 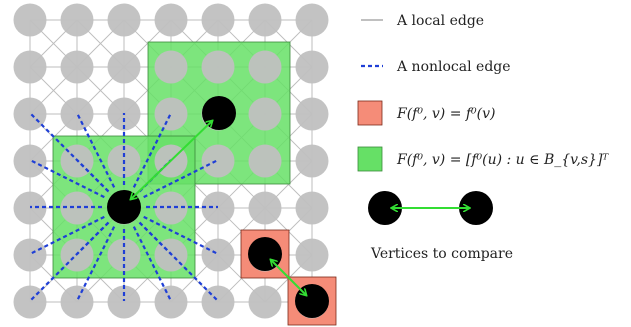 I want to click on compare-arrow-red-patches, so click(x=288, y=277).